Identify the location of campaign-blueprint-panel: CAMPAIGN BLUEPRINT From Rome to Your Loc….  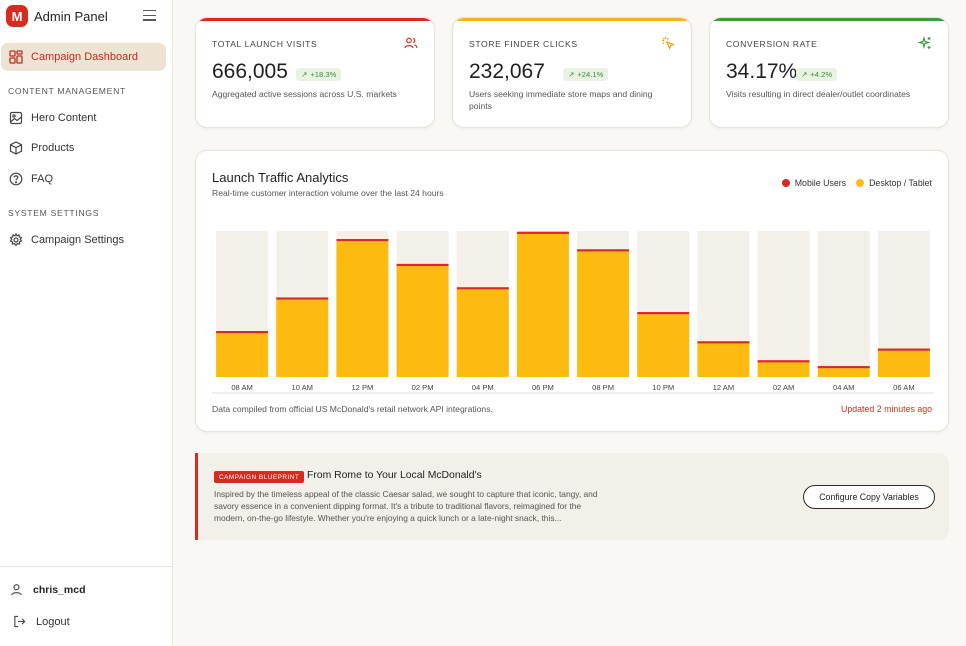
(572, 496).